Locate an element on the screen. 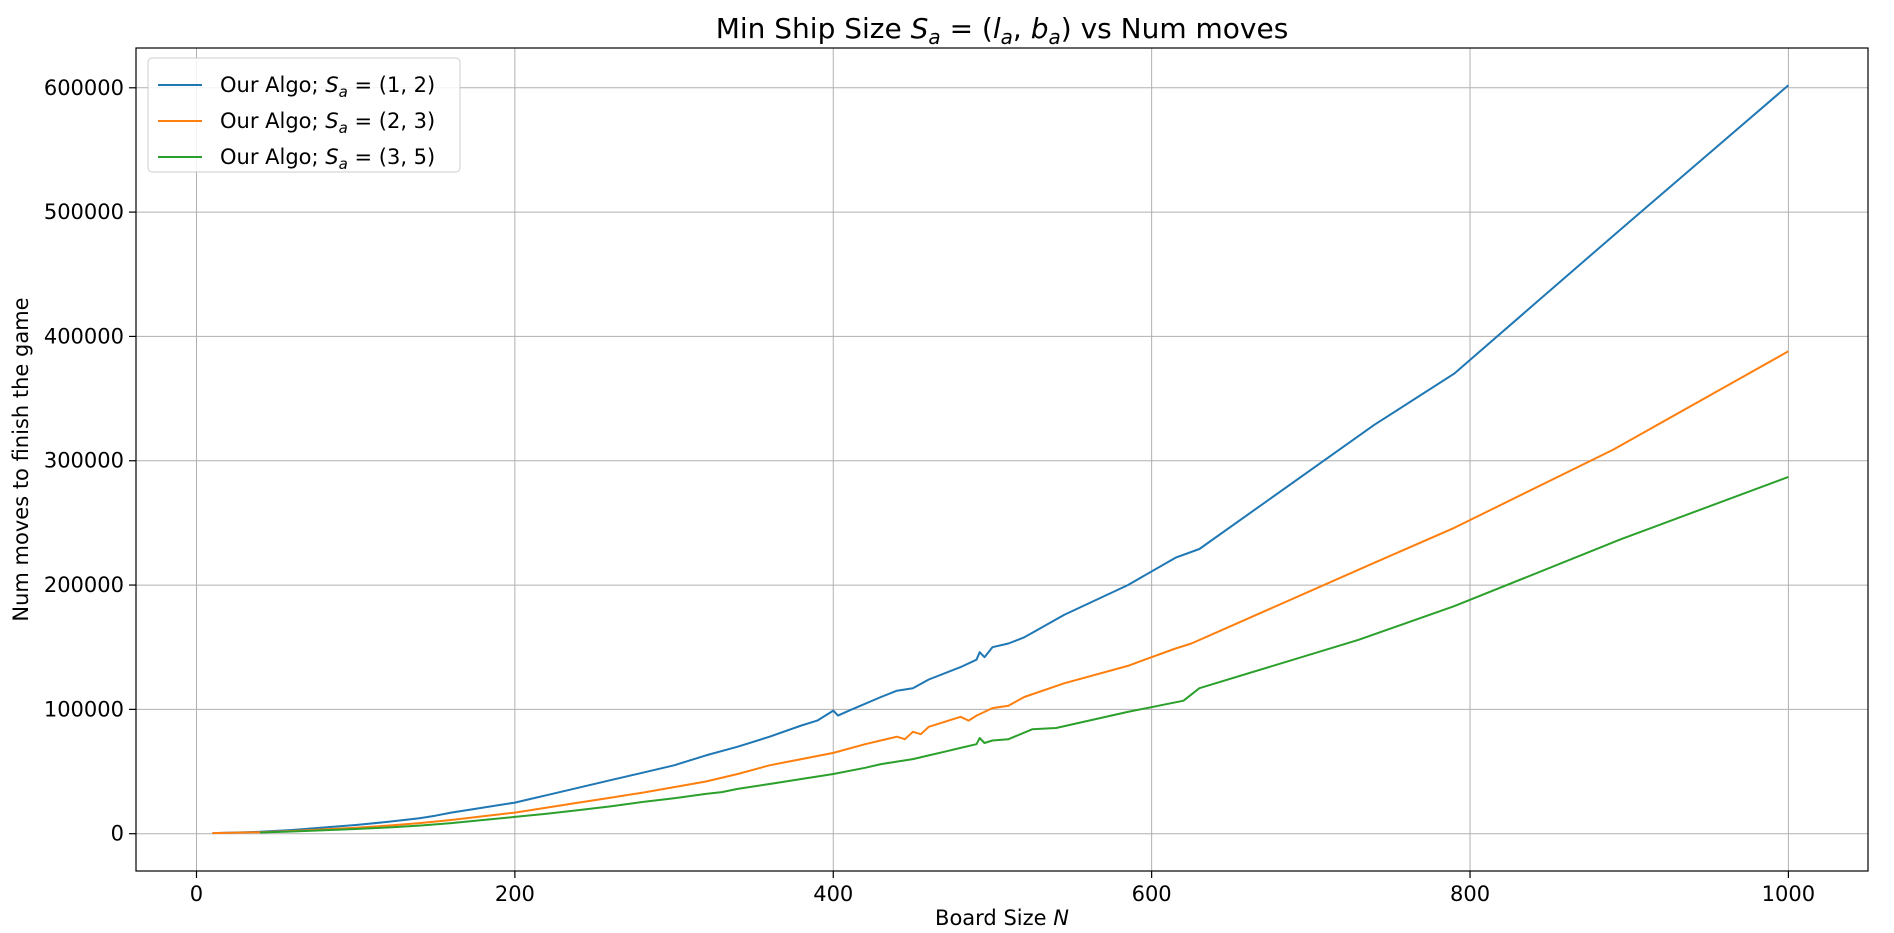 This screenshot has height=933, width=1894. y-tick-label: 400000 is located at coordinates (84, 336).